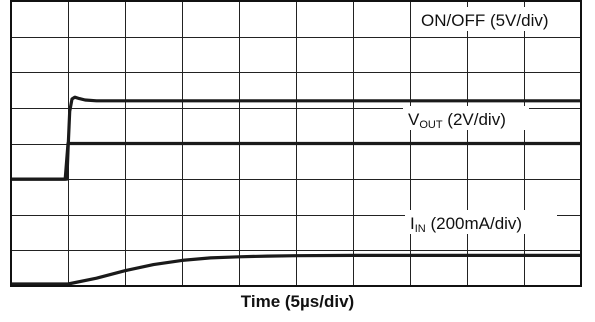 Image resolution: width=595 pixels, height=322 pixels. I want to click on on-off-label: ON/OFF (5V/div), so click(495, 19).